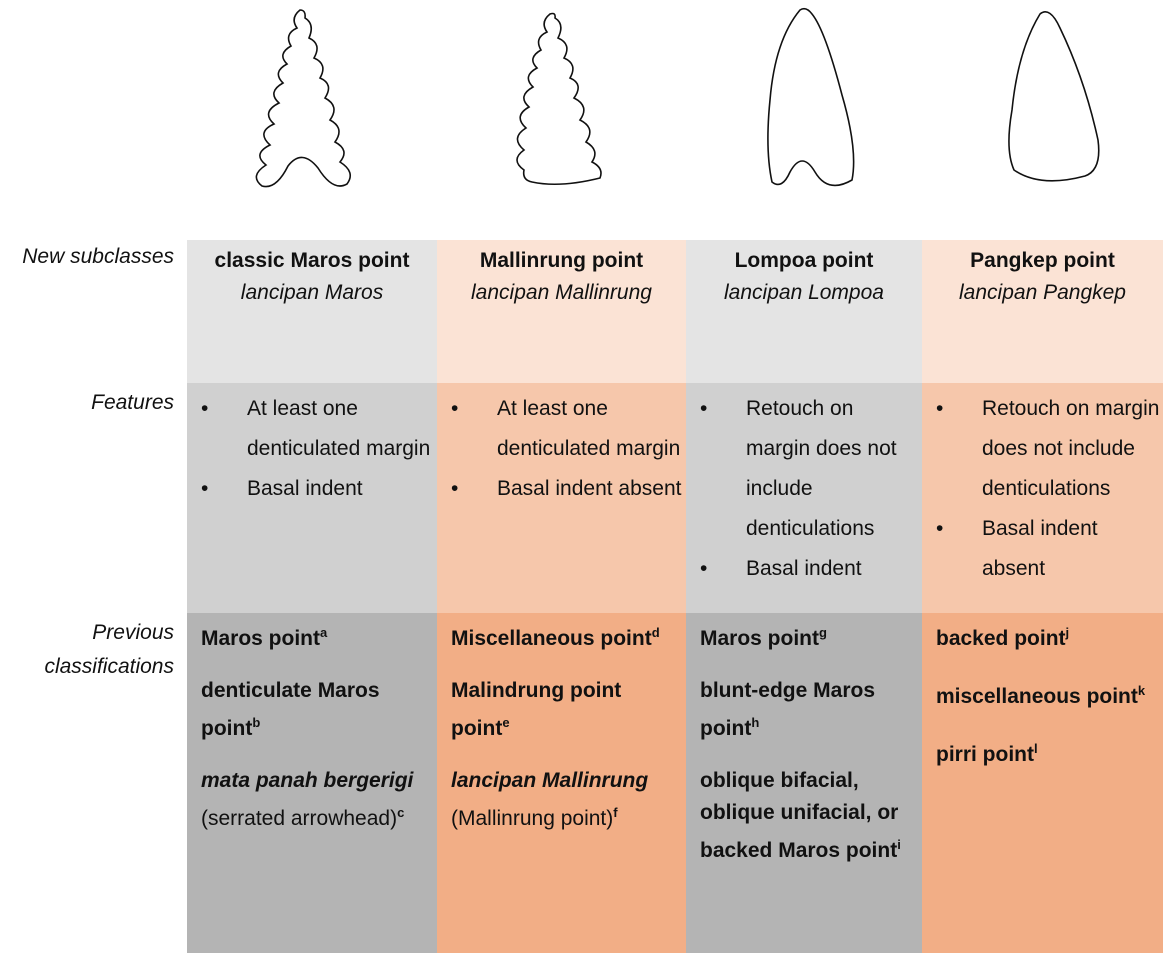 Image resolution: width=1165 pixels, height=953 pixels. I want to click on outline-lompoa, so click(811, 97).